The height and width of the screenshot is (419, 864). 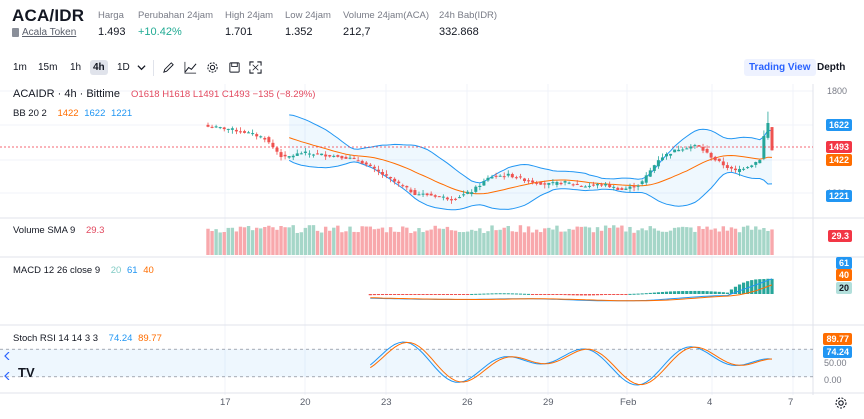 What do you see at coordinates (841, 403) in the screenshot?
I see `chart-settings-icon` at bounding box center [841, 403].